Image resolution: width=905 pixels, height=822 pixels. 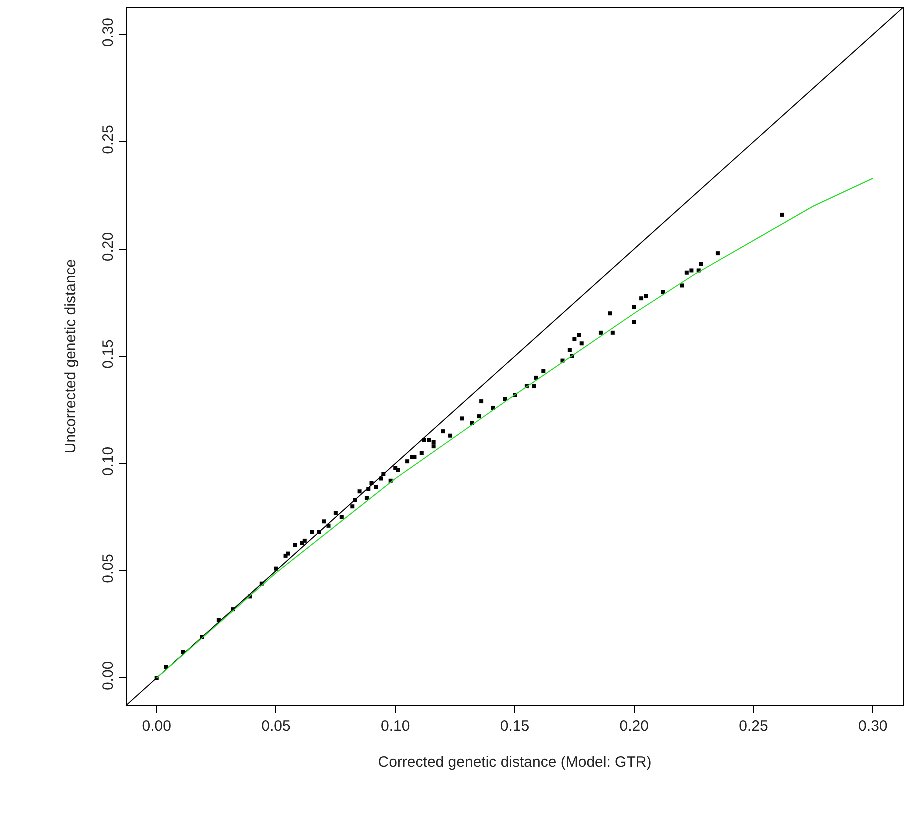 What do you see at coordinates (395, 726) in the screenshot?
I see `x-tick-label: 0.10` at bounding box center [395, 726].